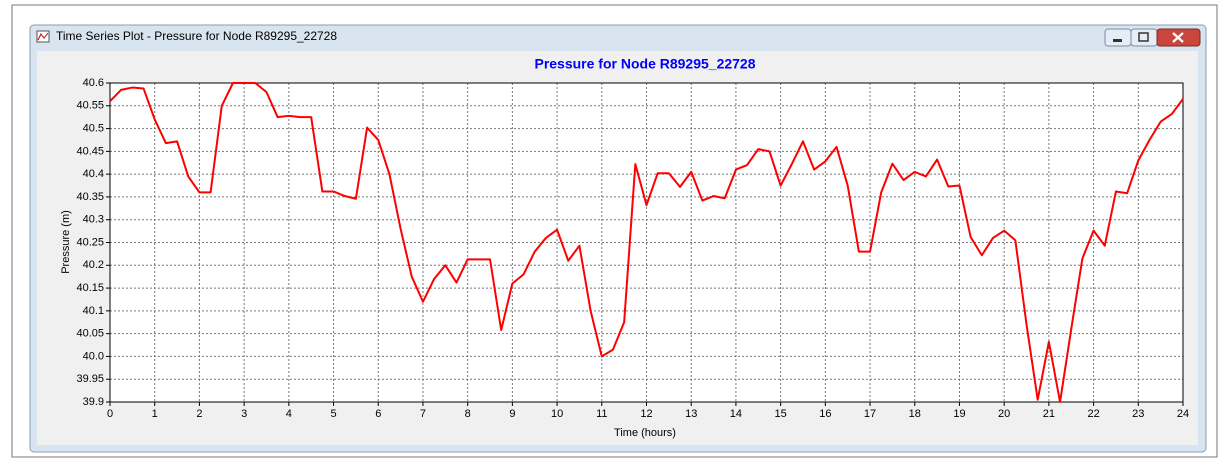 Image resolution: width=1218 pixels, height=463 pixels. I want to click on x-tick-label: 4, so click(289, 414).